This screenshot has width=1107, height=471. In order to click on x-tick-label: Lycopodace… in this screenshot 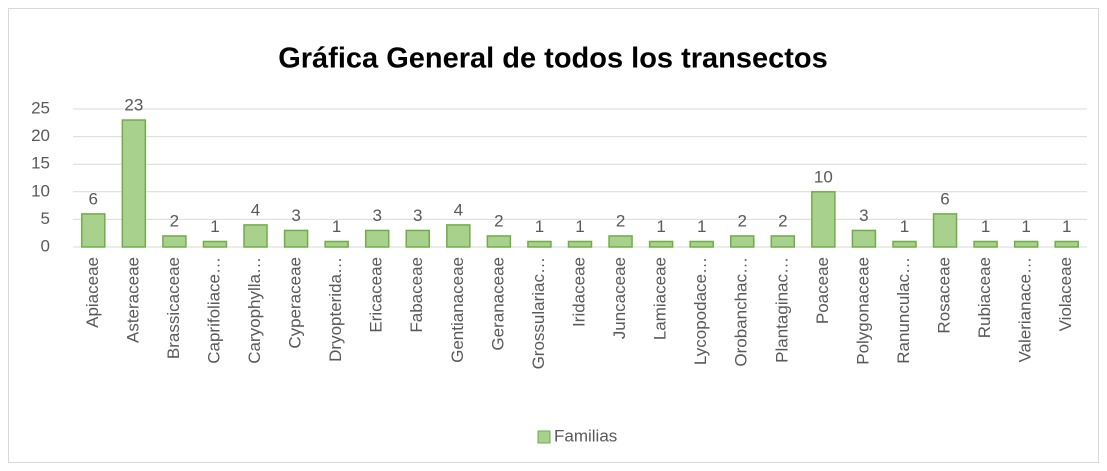, I will do `click(700, 311)`.